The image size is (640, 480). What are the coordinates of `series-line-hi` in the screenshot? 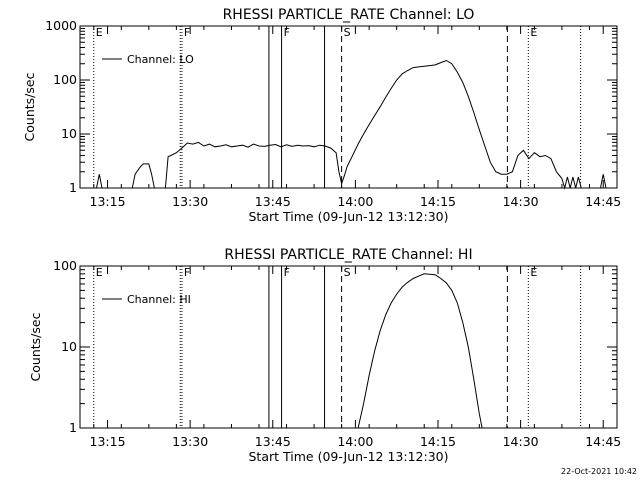 It's located at (420, 351).